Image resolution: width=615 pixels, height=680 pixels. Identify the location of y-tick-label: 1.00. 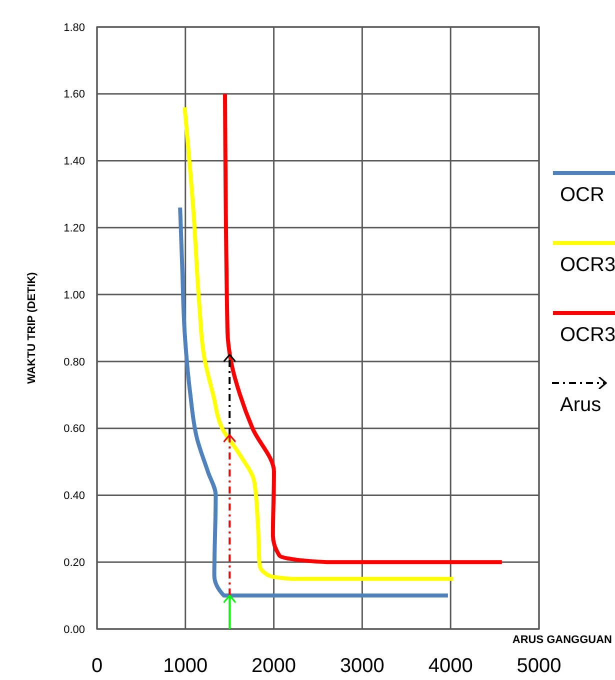
(74, 295).